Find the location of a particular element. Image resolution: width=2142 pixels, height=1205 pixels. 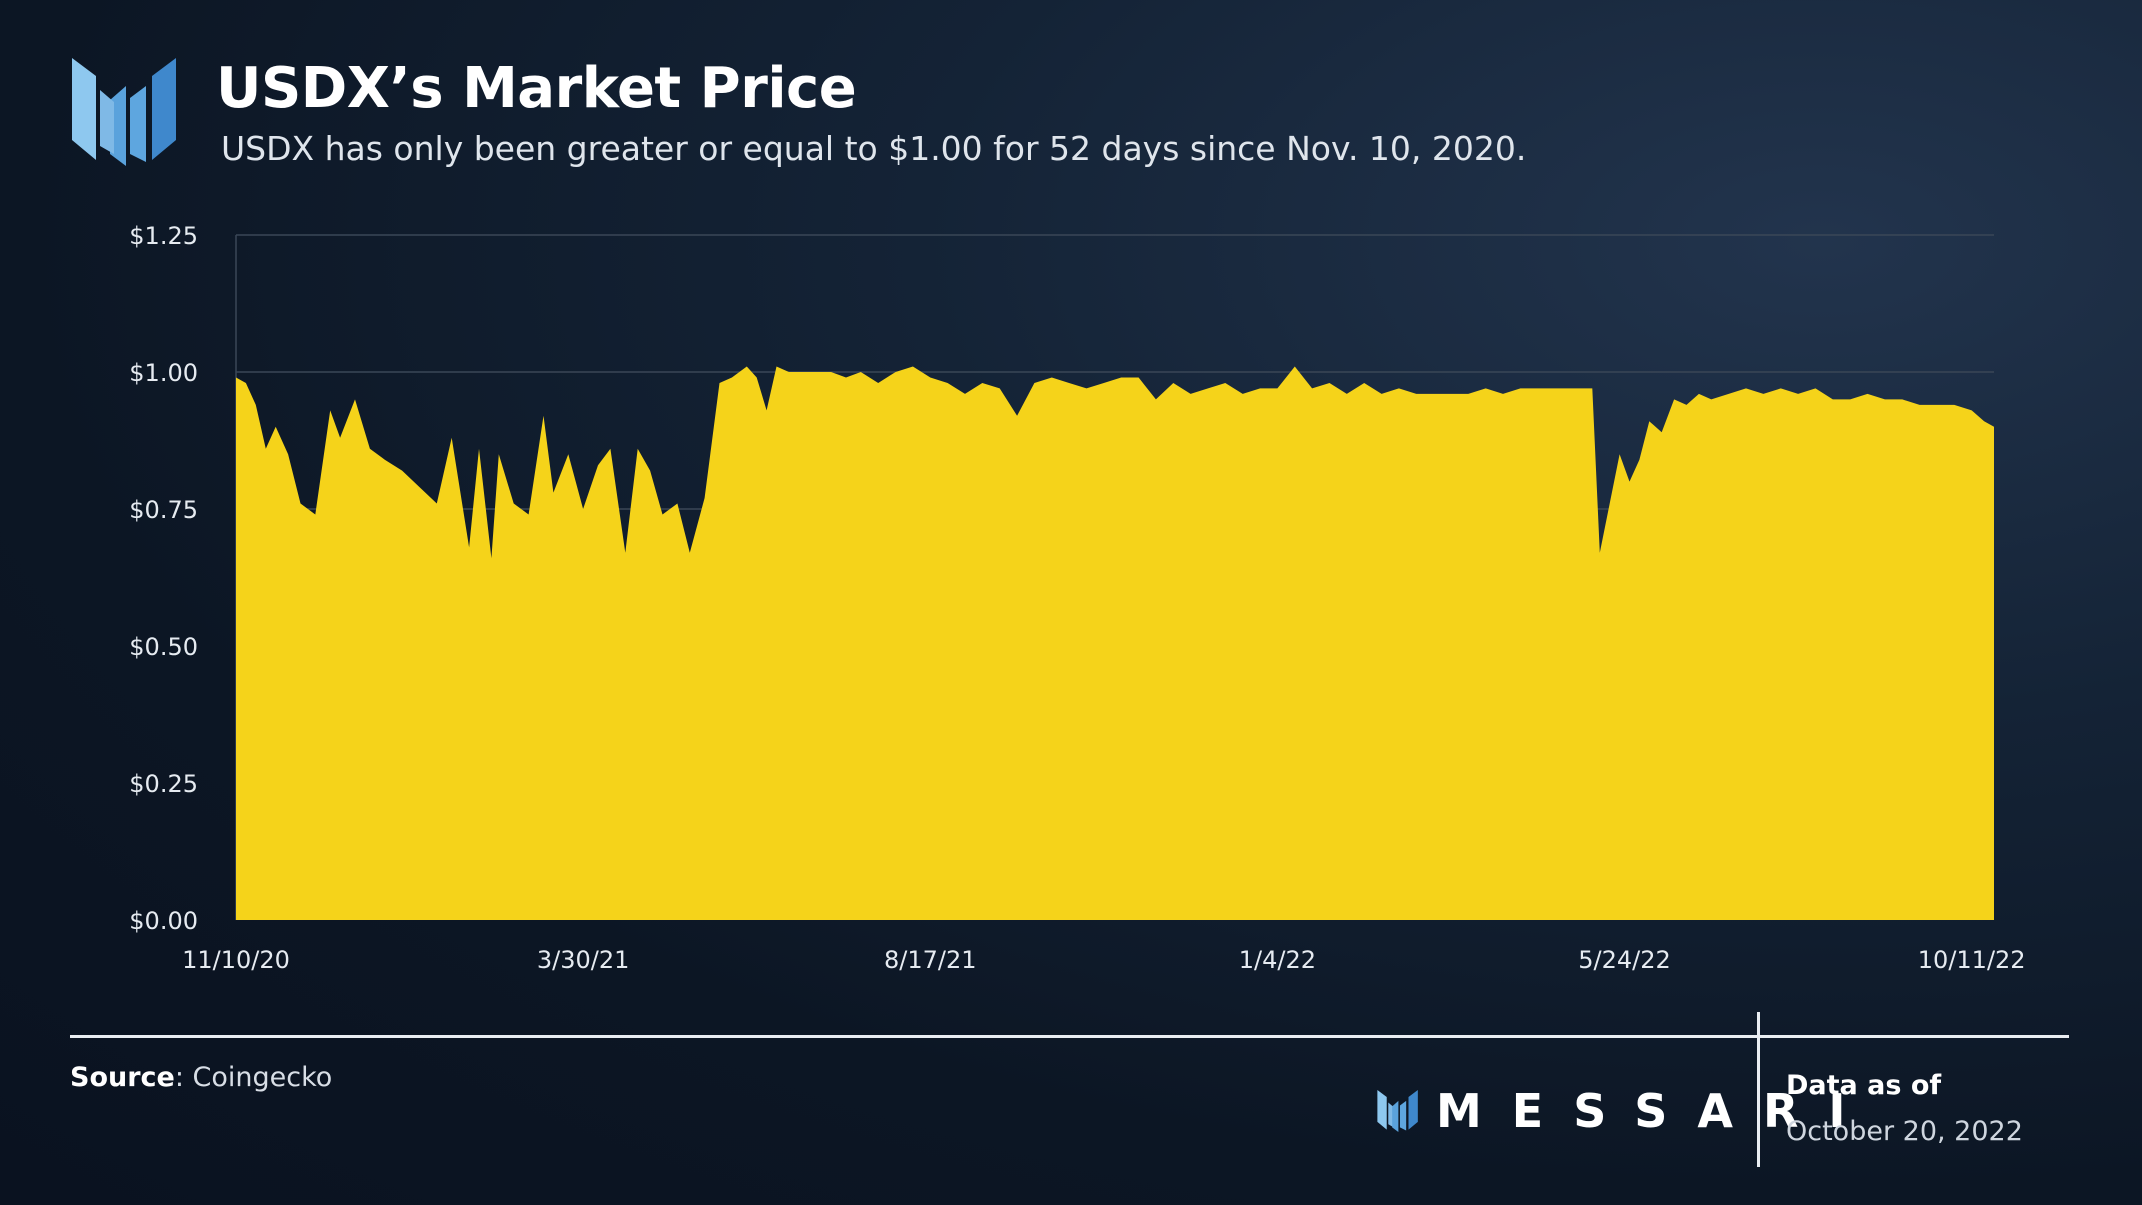

footer-divider is located at coordinates (1069, 1036).